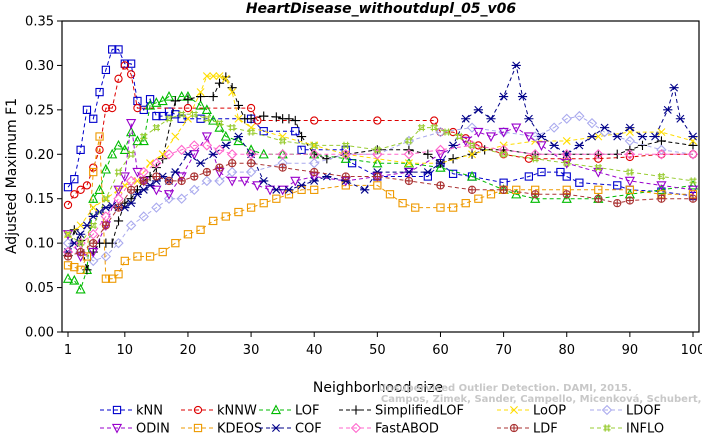 The image size is (702, 434). Describe the element at coordinates (290, 428) in the screenshot. I see `legend-item-cof: COF` at that location.